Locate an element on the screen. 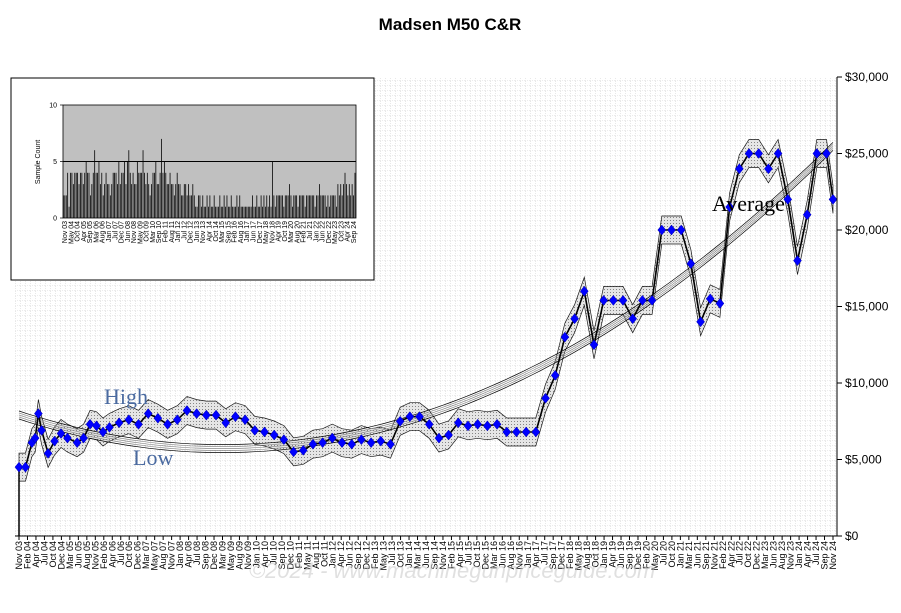 The width and height of the screenshot is (901, 613). inset-x-tick-label: Jan 22 is located at coordinates (316, 231).